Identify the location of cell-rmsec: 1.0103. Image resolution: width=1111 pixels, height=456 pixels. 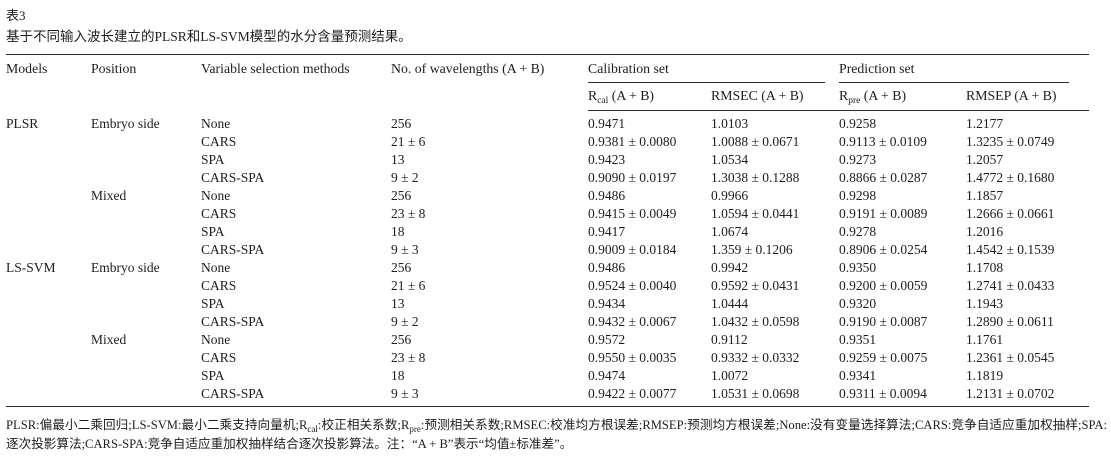
(730, 123).